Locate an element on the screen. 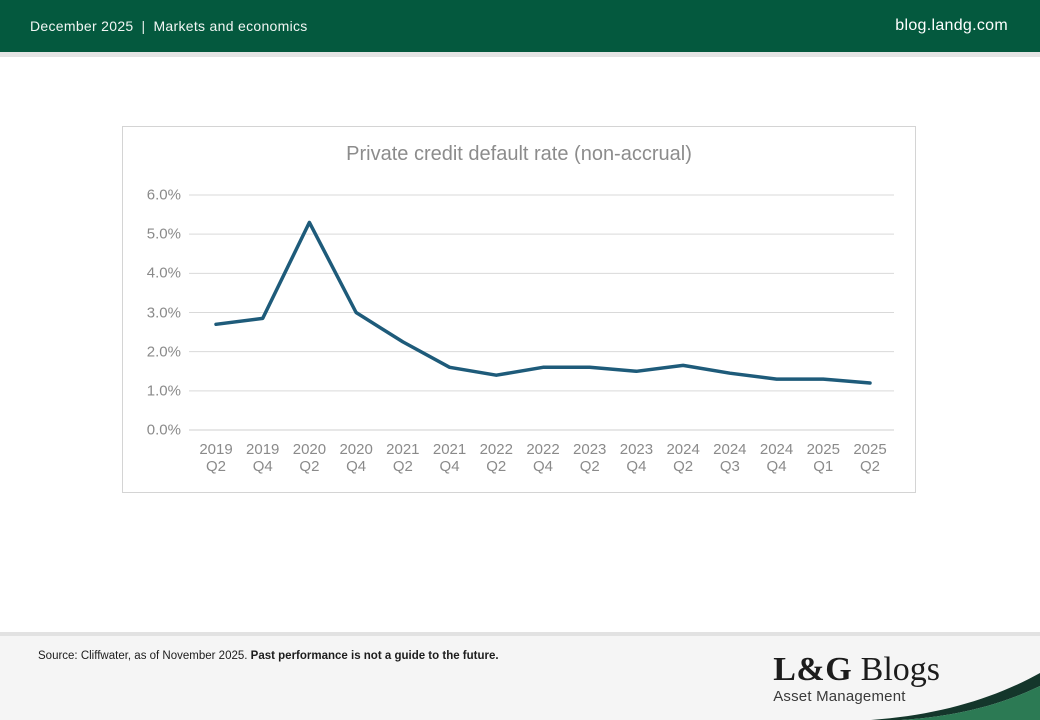  y-tick-label: 2.0% is located at coordinates (163, 352).